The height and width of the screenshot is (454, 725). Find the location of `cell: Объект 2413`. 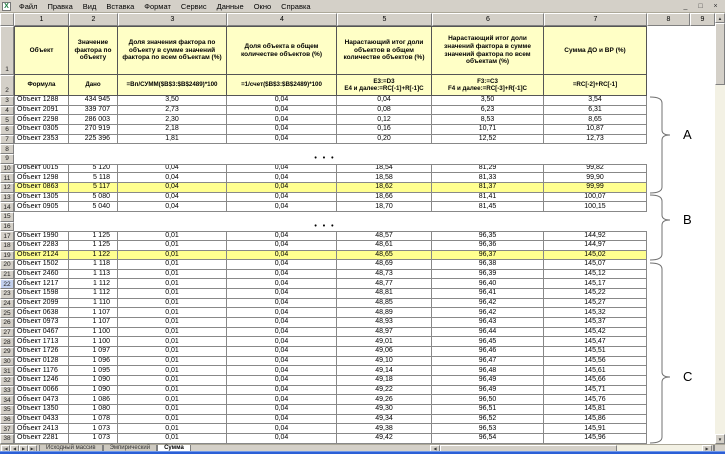

cell: Объект 2413 is located at coordinates (41, 429).